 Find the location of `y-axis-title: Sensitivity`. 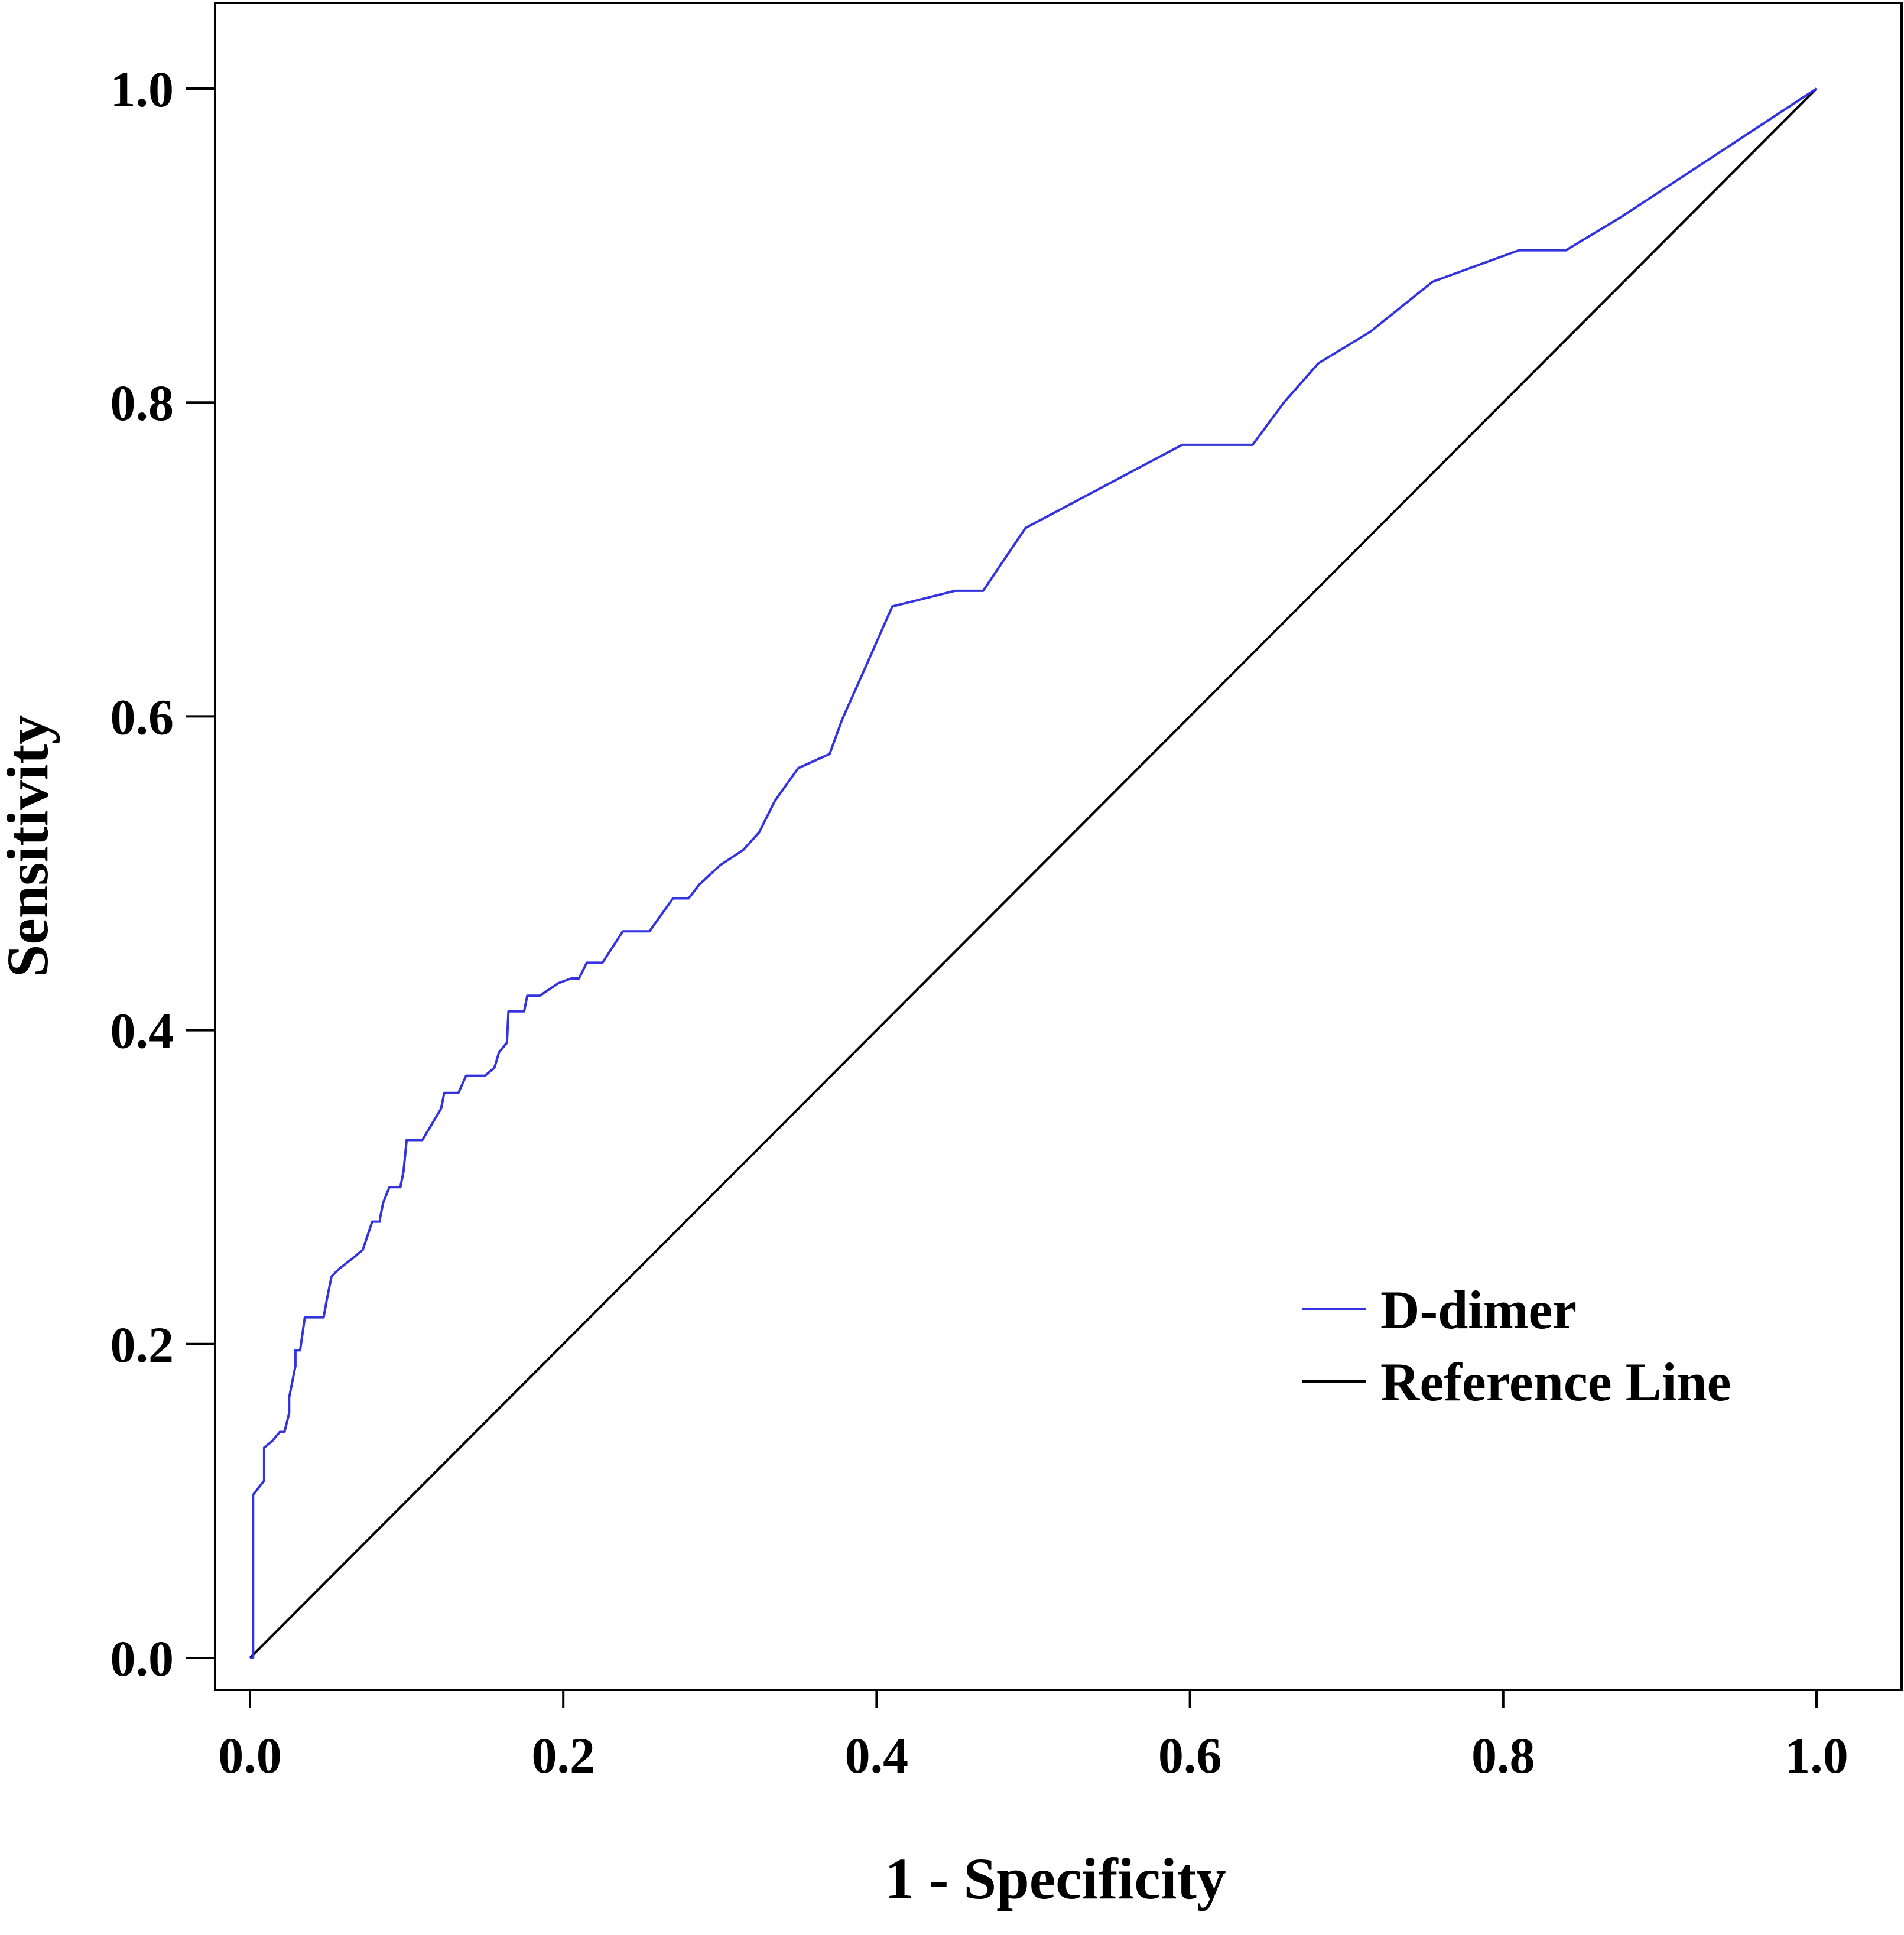

y-axis-title: Sensitivity is located at coordinates (30, 846).